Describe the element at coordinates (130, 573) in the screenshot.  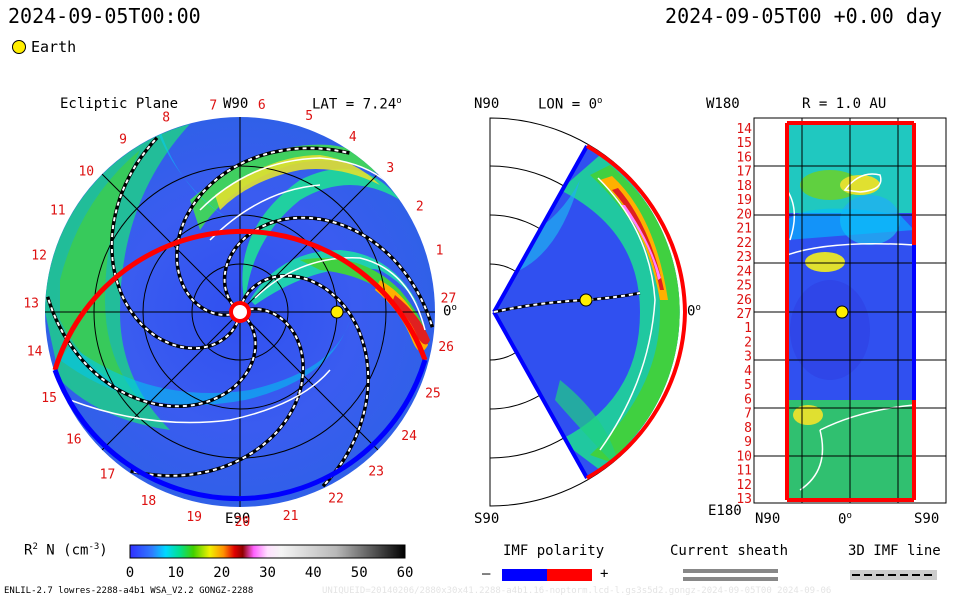
I see `colorbar-tick-label: 0` at that location.